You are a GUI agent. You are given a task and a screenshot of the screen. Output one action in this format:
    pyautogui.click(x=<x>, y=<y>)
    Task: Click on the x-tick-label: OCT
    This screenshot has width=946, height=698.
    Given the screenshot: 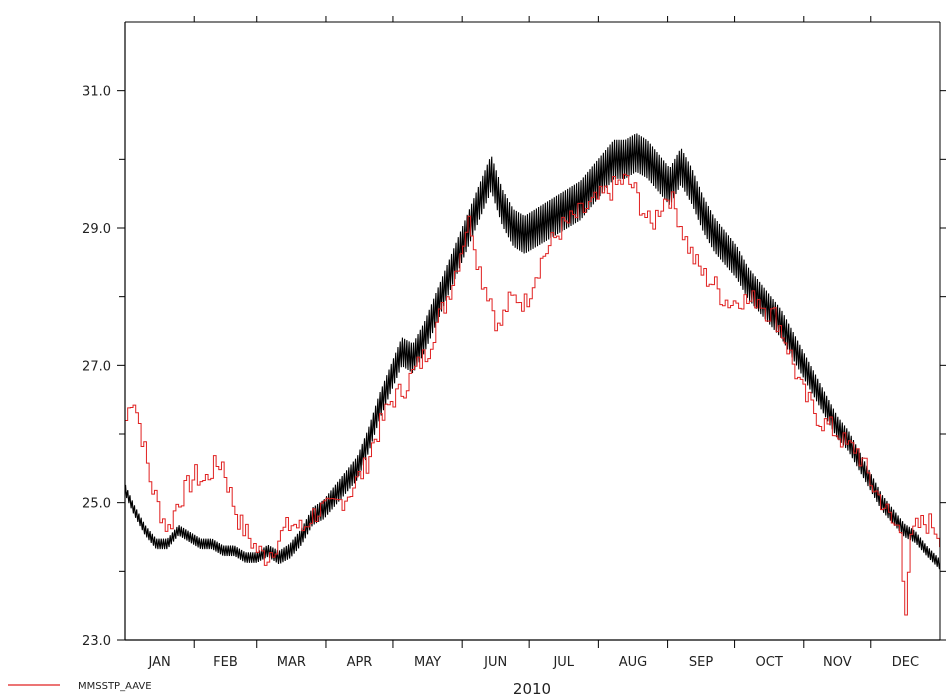 What is the action you would take?
    pyautogui.click(x=769, y=662)
    